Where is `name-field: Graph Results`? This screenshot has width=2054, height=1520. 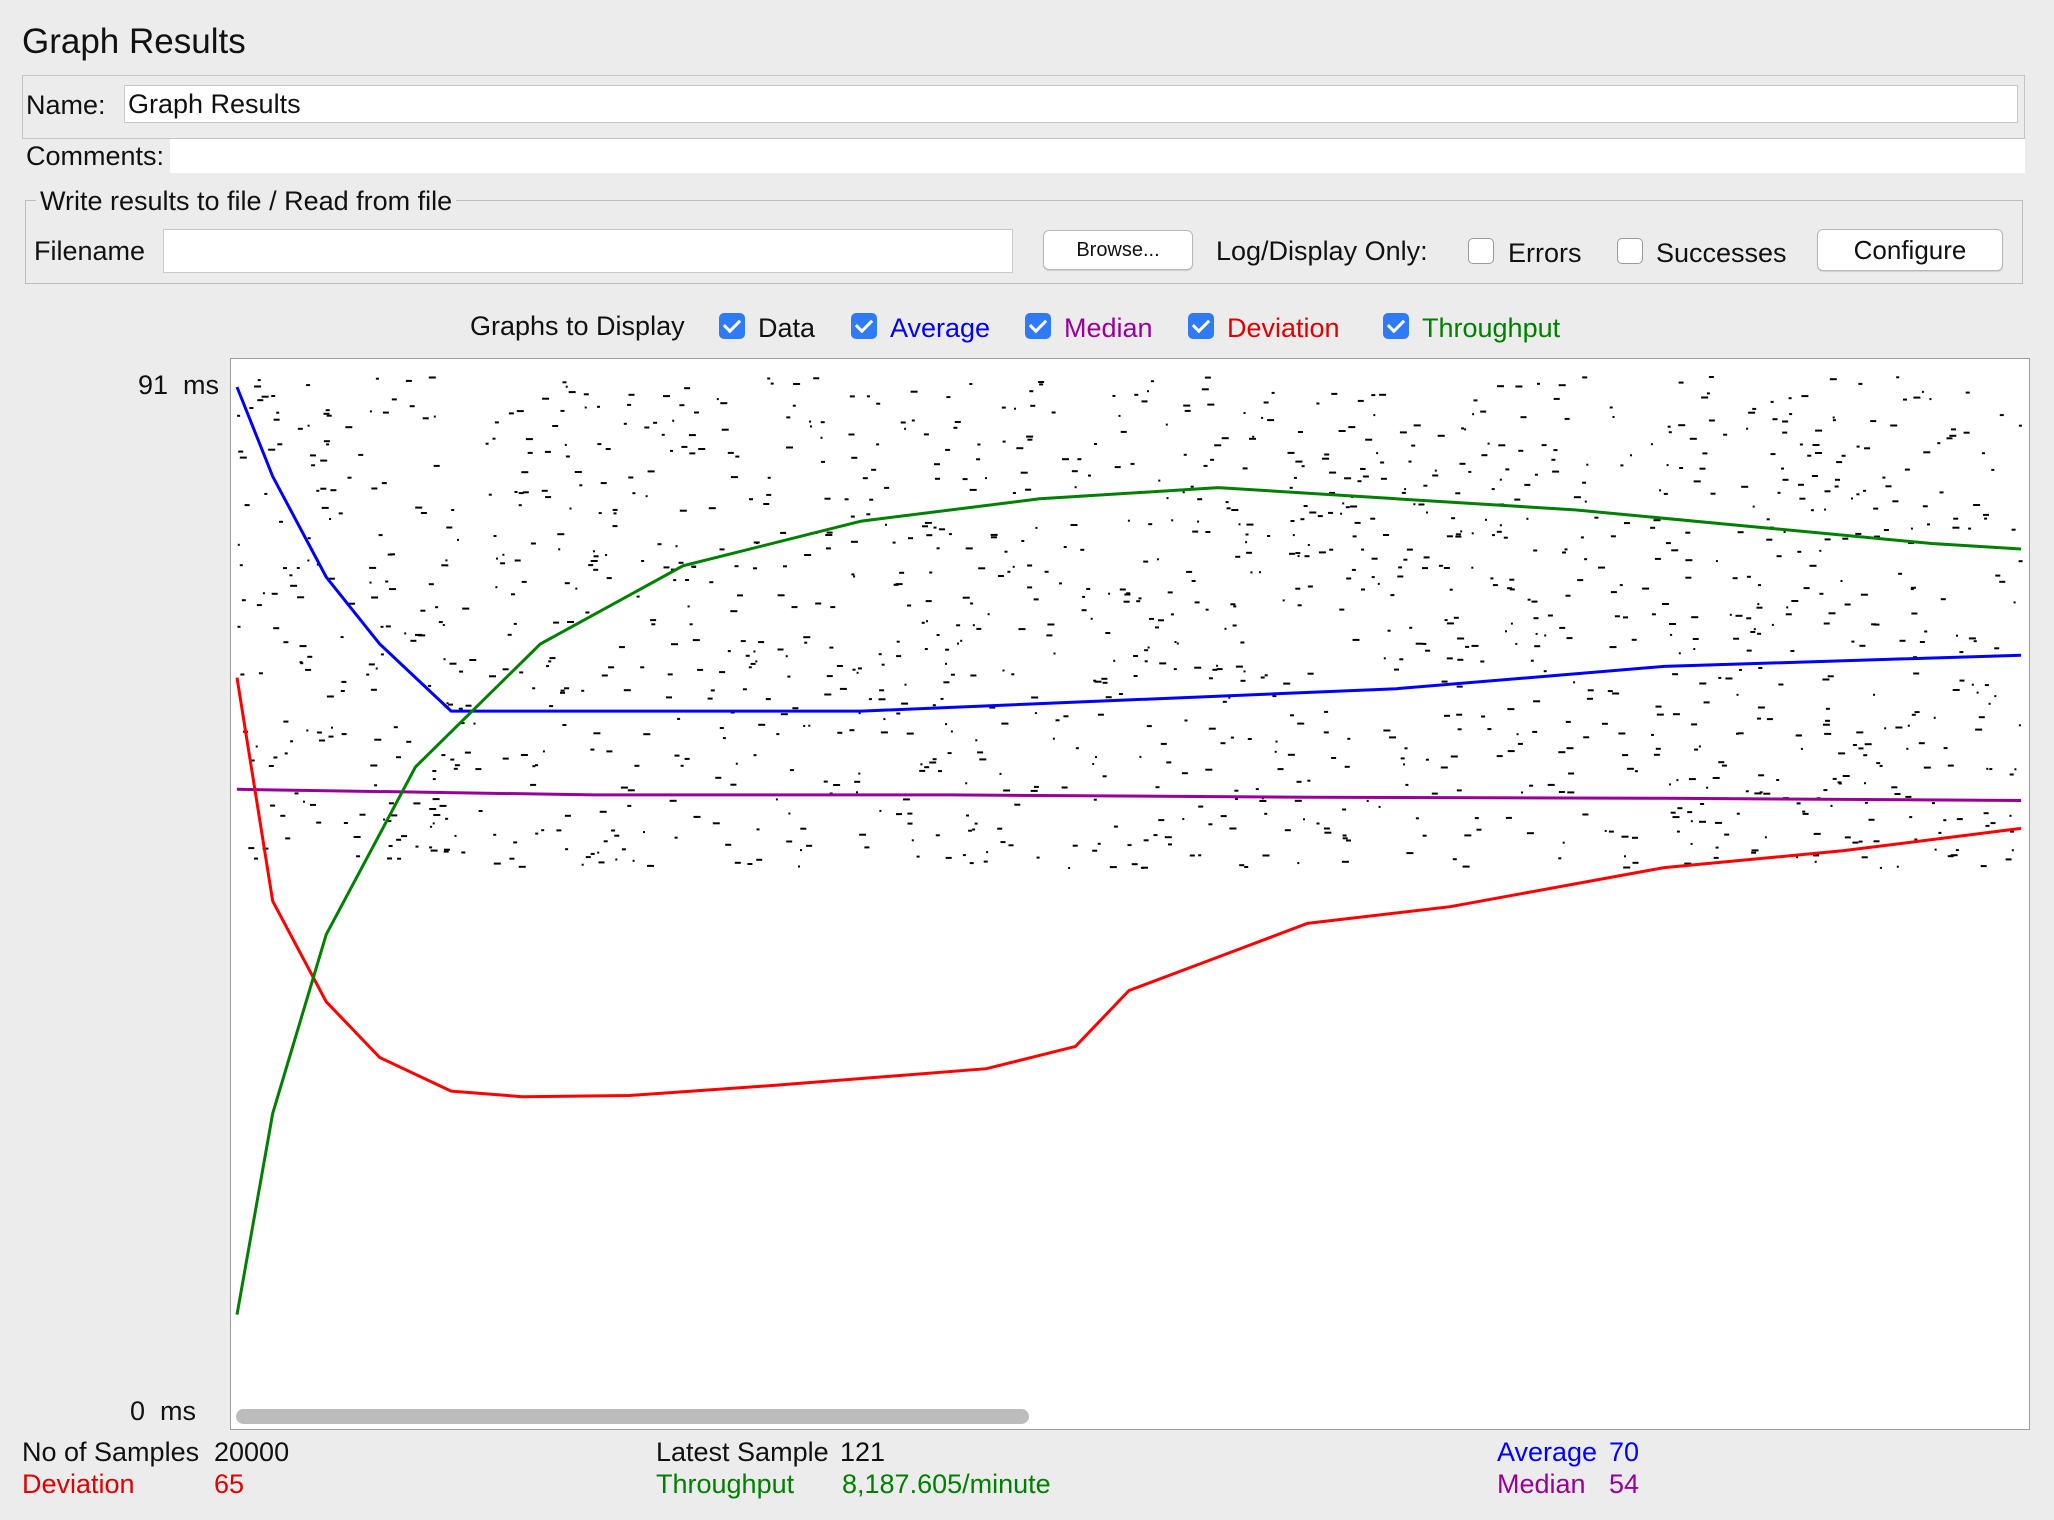 name-field: Graph Results is located at coordinates (1071, 104).